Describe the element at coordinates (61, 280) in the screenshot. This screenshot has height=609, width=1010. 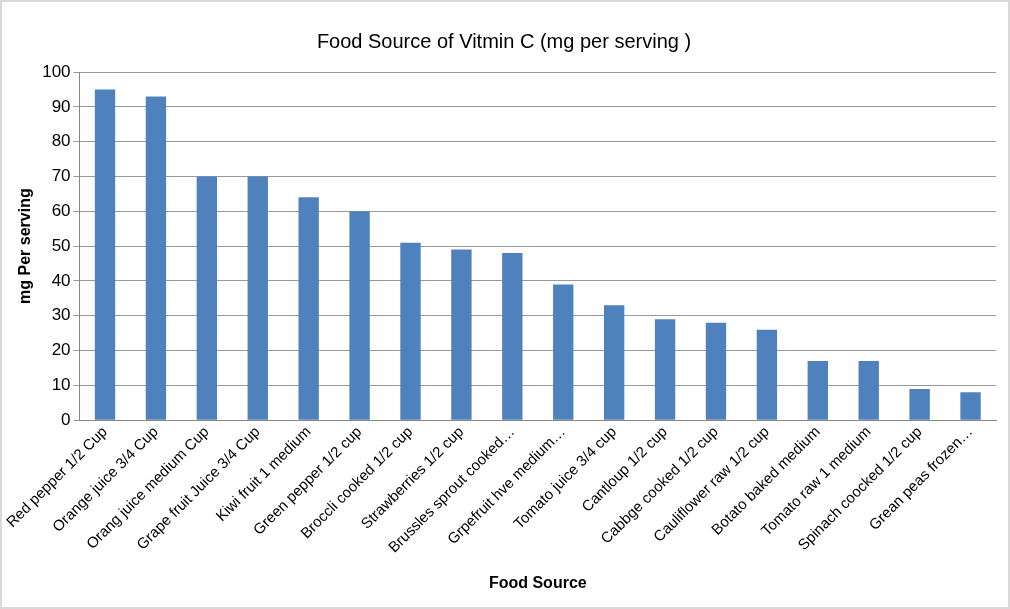
I see `y-tick-label: 40` at that location.